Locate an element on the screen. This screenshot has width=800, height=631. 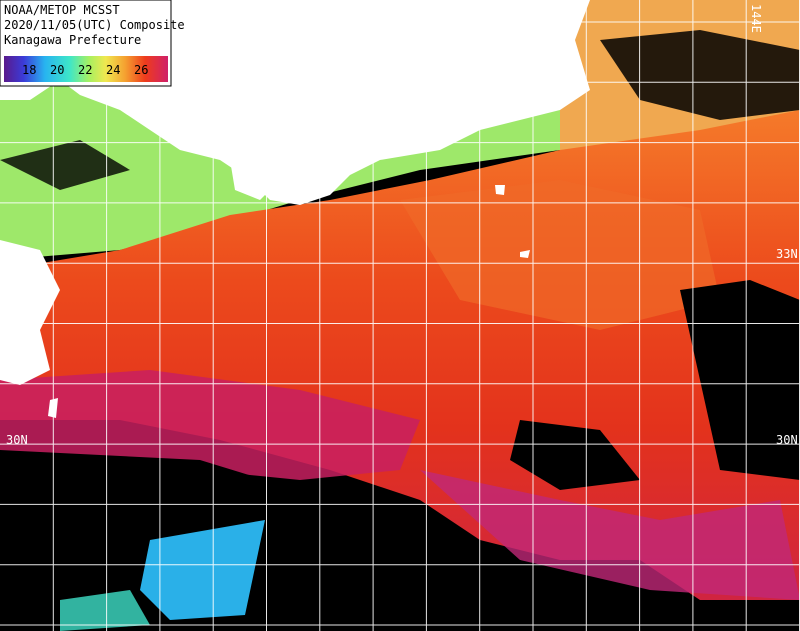
scale-tick-label: 18 is located at coordinates (29, 70).